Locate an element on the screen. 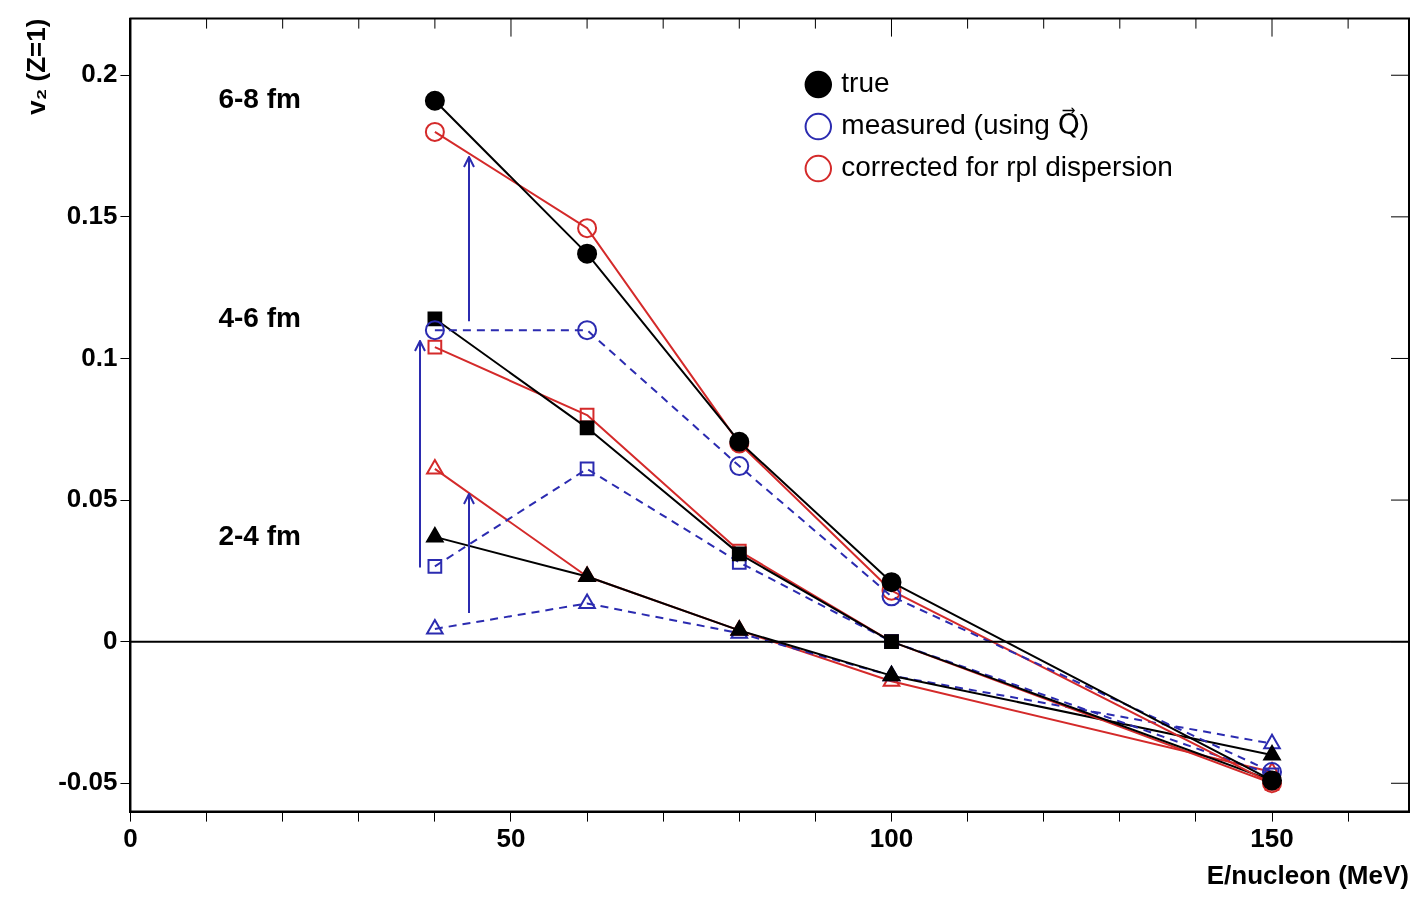 This screenshot has width=1420, height=898. x-axis-title: E/nucleon (MeV) is located at coordinates (1307, 874).